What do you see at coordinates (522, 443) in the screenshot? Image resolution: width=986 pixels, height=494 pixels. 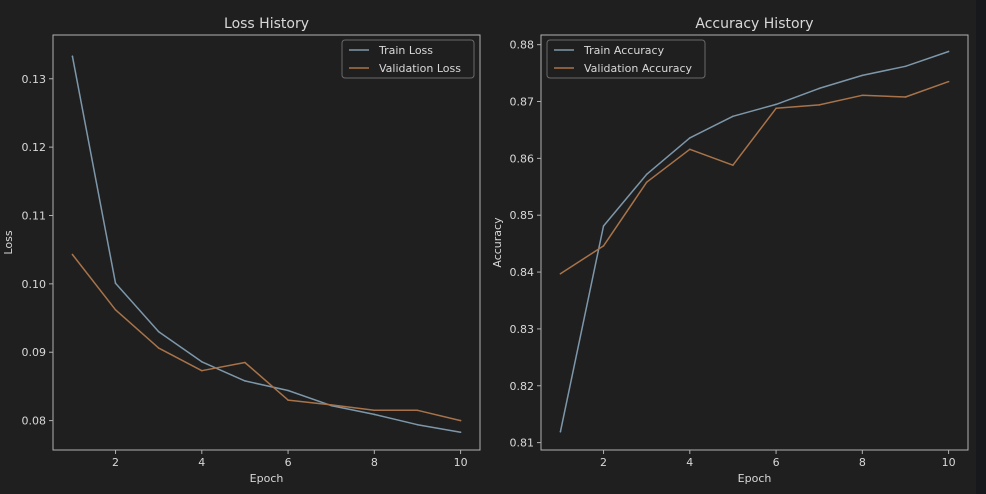 I see `y-tick-label: 0.81` at bounding box center [522, 443].